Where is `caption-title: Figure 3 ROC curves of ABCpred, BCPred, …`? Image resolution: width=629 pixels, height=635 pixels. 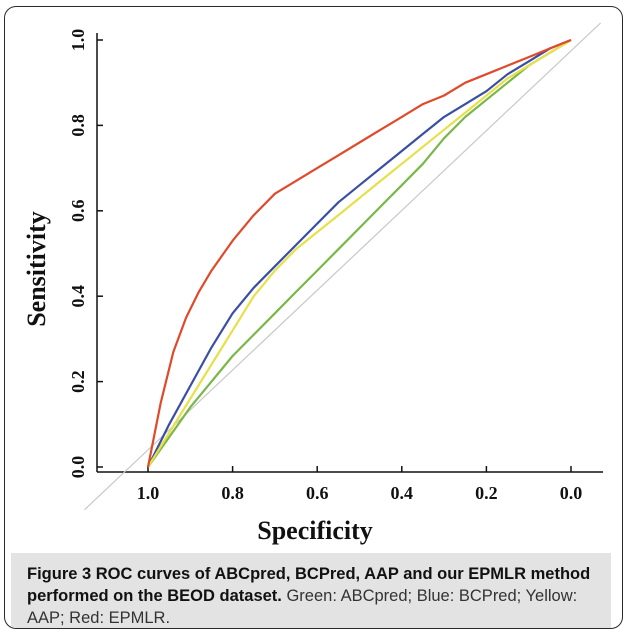 caption-title: Figure 3 ROC curves of ABCpred, BCPred, … is located at coordinates (309, 585).